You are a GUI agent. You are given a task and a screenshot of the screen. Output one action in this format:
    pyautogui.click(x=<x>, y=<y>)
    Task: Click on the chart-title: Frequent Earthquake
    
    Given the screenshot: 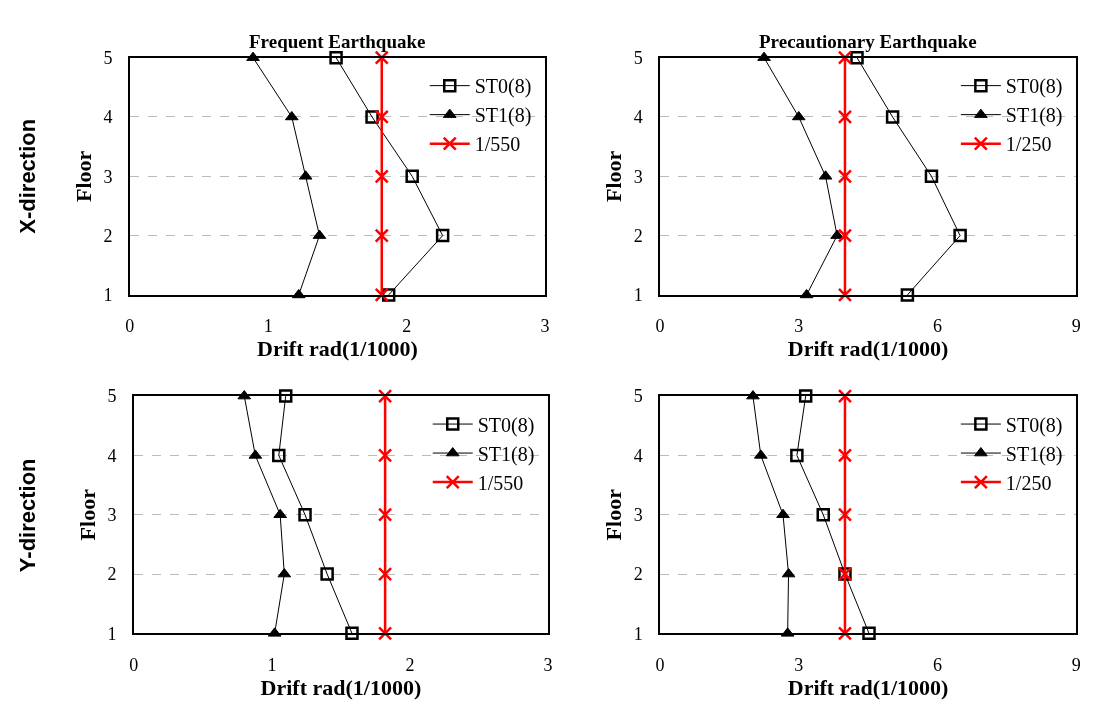 What is the action you would take?
    pyautogui.click(x=337, y=41)
    